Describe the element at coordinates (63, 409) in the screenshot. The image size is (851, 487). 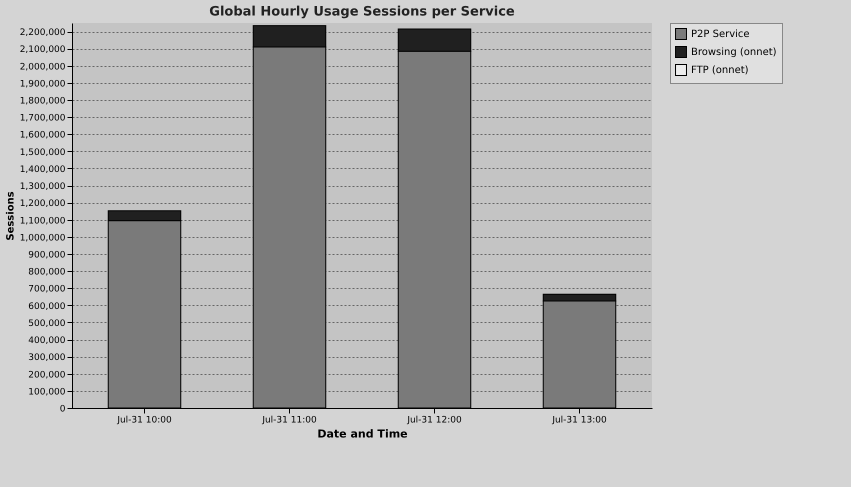
I see `y-tick-label: 0` at that location.